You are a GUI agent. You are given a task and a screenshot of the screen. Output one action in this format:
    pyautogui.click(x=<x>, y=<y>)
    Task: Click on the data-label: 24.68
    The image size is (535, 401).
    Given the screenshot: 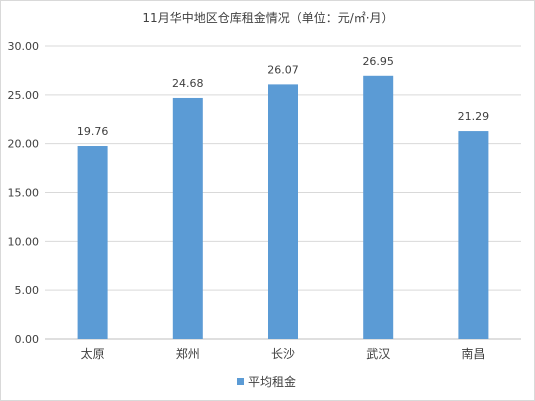 What is the action you would take?
    pyautogui.click(x=188, y=83)
    